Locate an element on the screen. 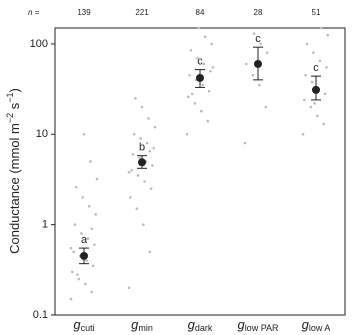 Image resolution: width=355 pixels, height=335 pixels. significance-letter: b is located at coordinates (142, 148).